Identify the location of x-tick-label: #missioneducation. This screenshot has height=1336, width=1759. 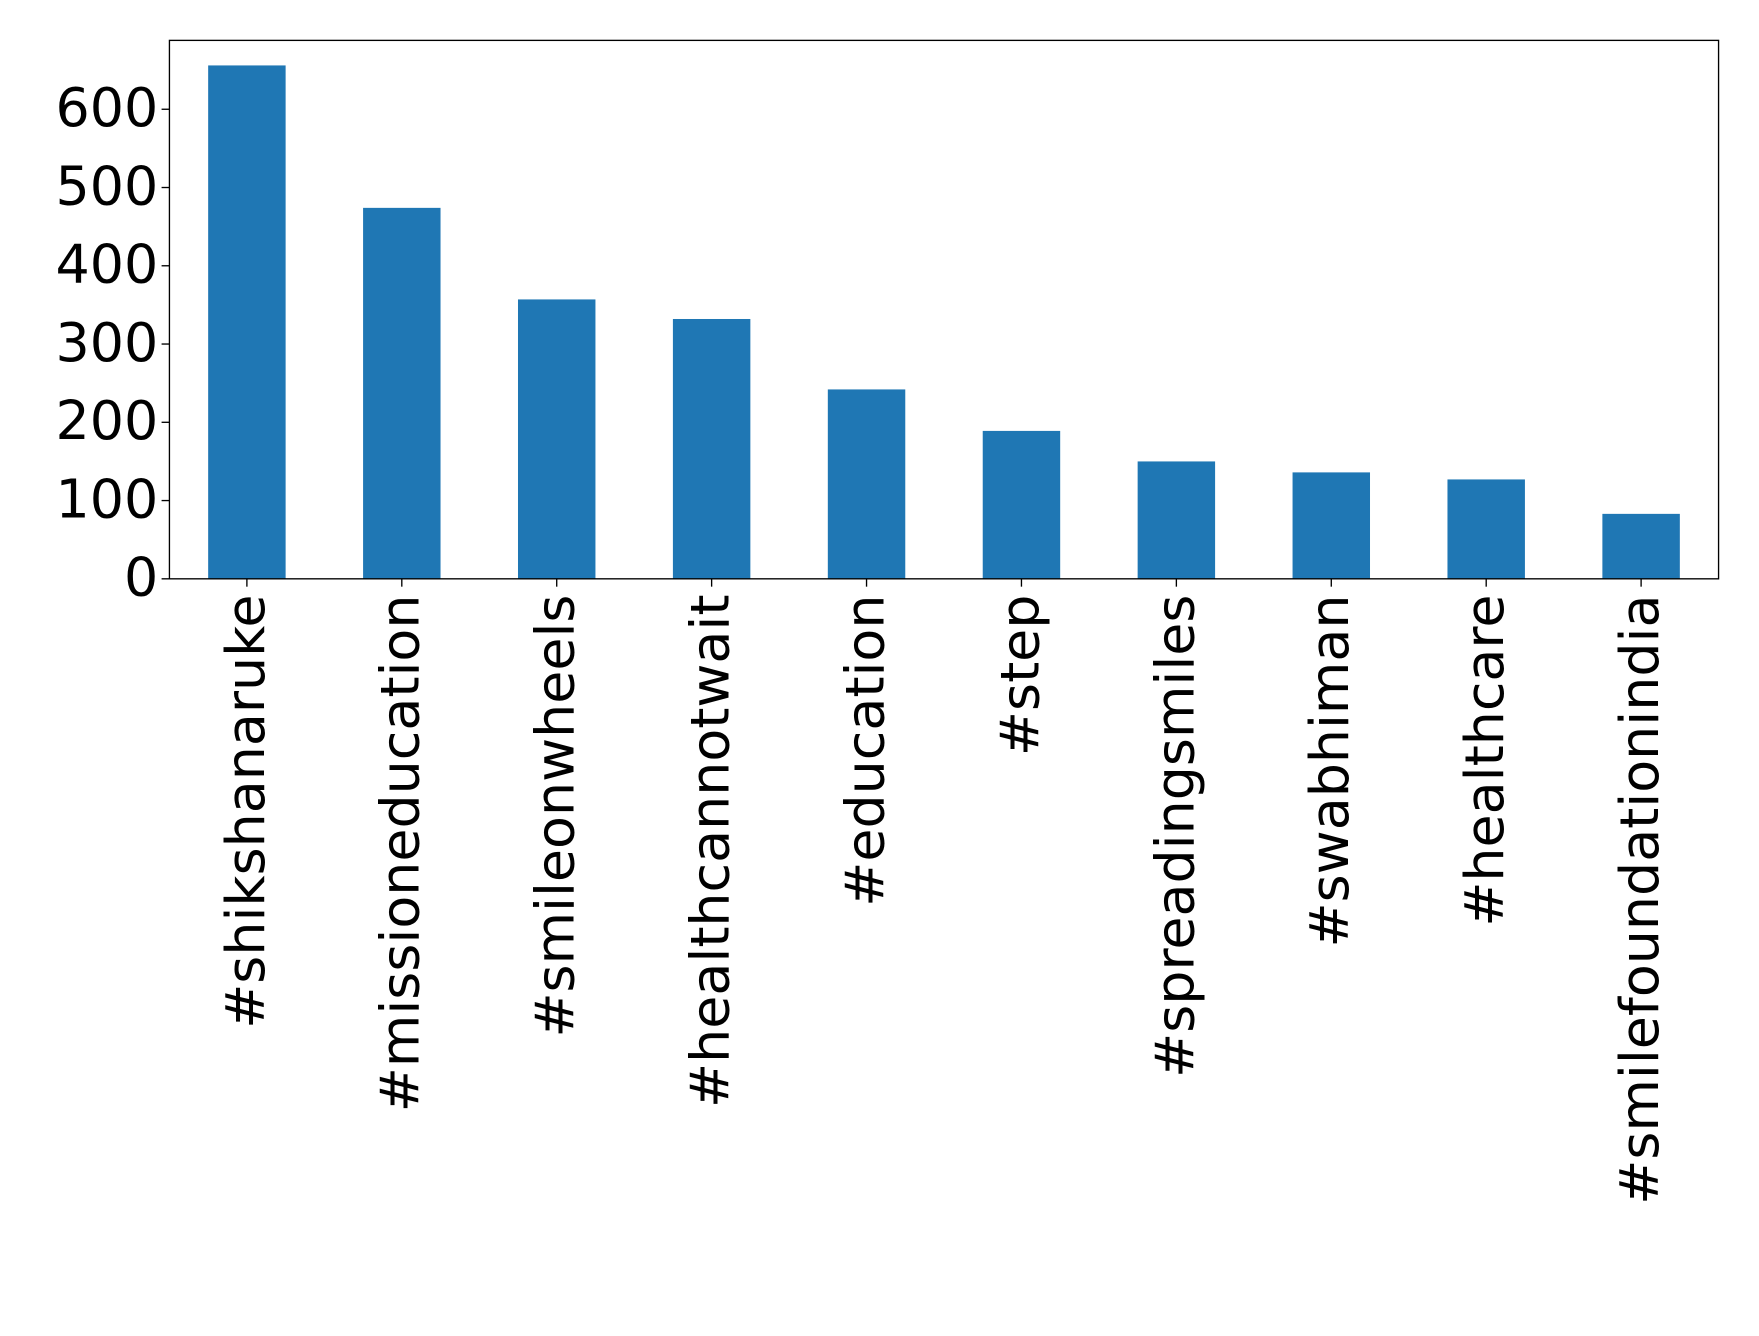
(400, 854).